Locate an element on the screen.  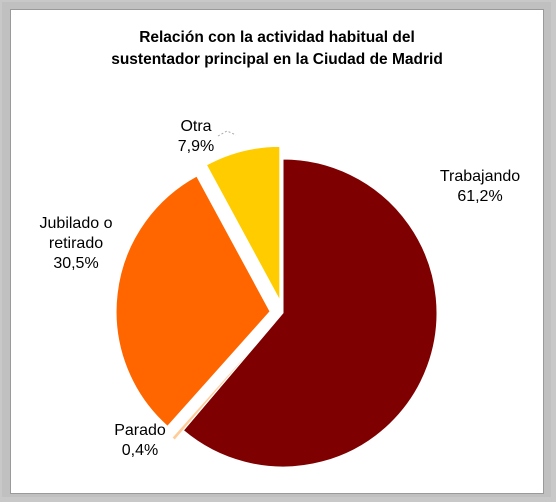
slice-category-label: retirado is located at coordinates (76, 243).